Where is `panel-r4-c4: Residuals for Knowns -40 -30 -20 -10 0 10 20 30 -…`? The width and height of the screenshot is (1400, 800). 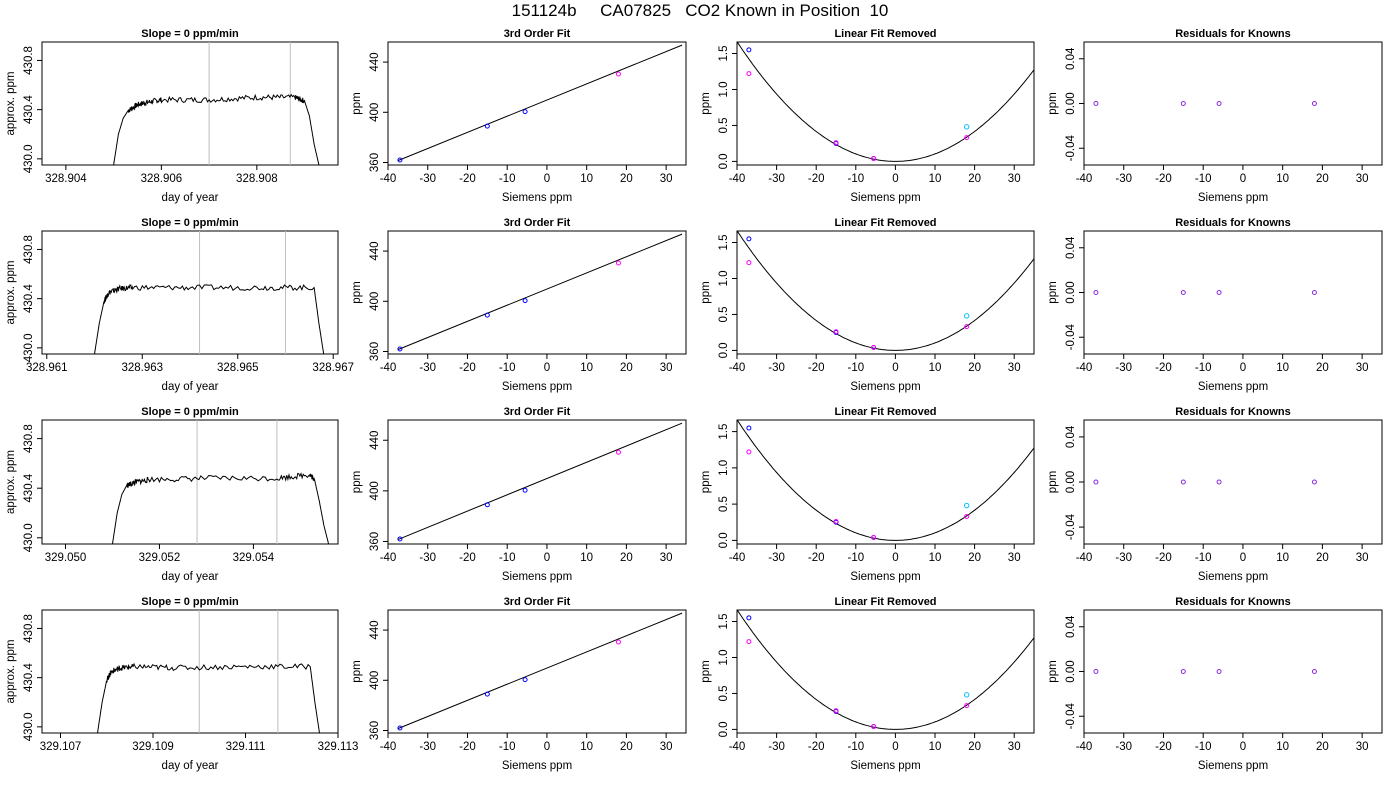 panel-r4-c4: Residuals for Knowns -40 -30 -20 -10 0 10 20 30 -… is located at coordinates (1215, 684).